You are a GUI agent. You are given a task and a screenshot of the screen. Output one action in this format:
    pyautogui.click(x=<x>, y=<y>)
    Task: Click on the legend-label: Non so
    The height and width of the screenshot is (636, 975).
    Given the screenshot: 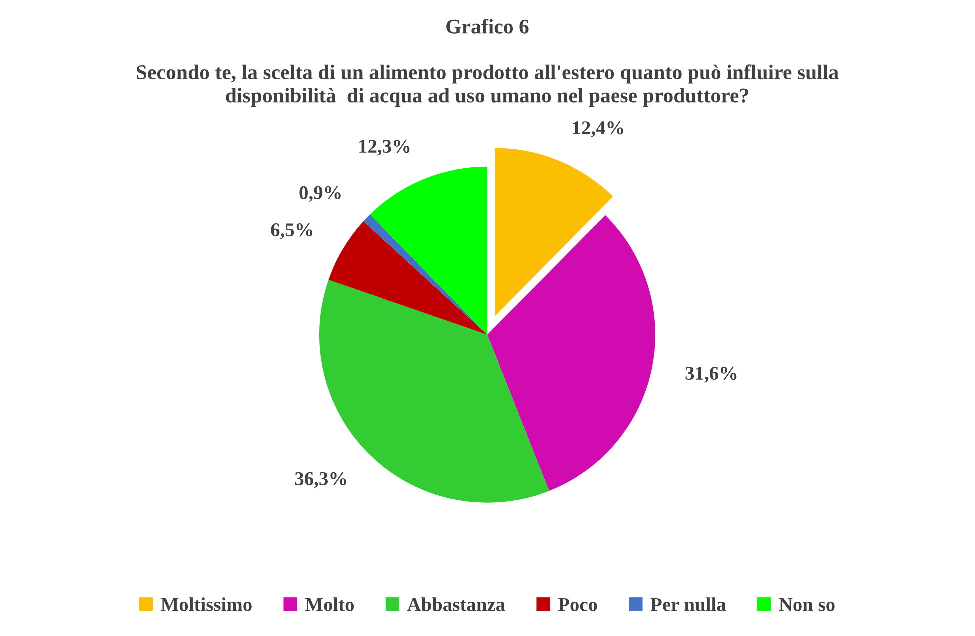 What is the action you would take?
    pyautogui.click(x=807, y=605)
    